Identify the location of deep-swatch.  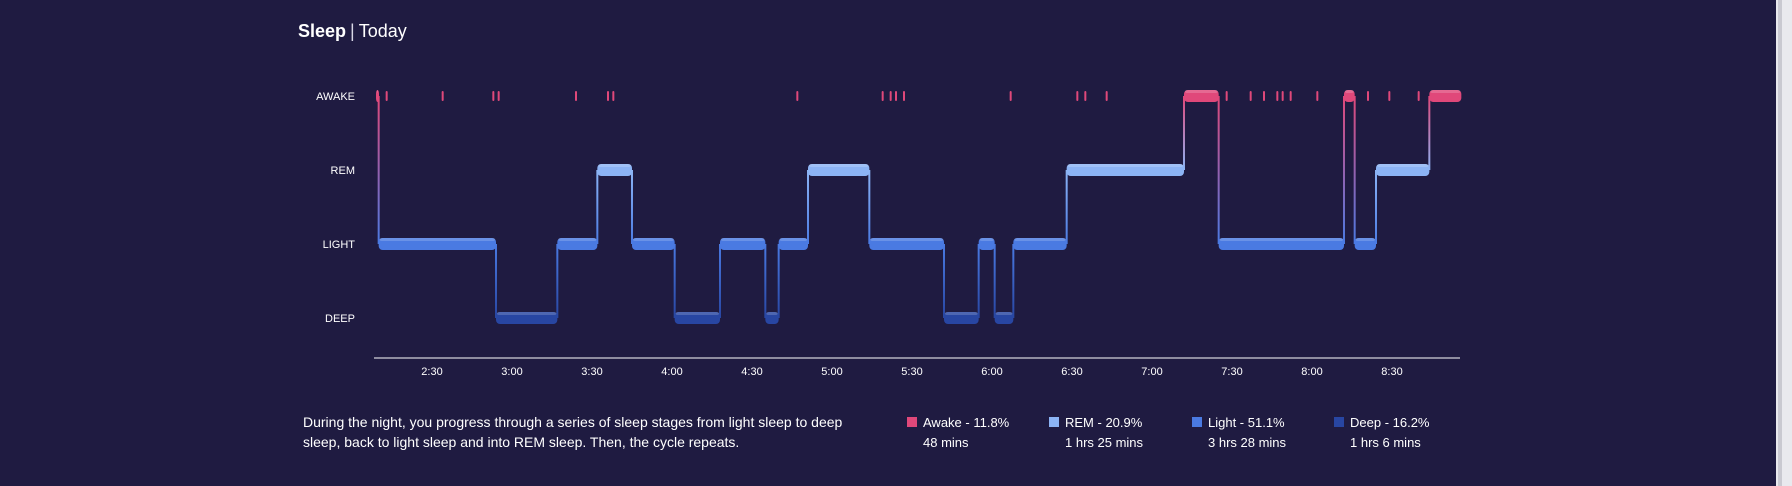
(1339, 422).